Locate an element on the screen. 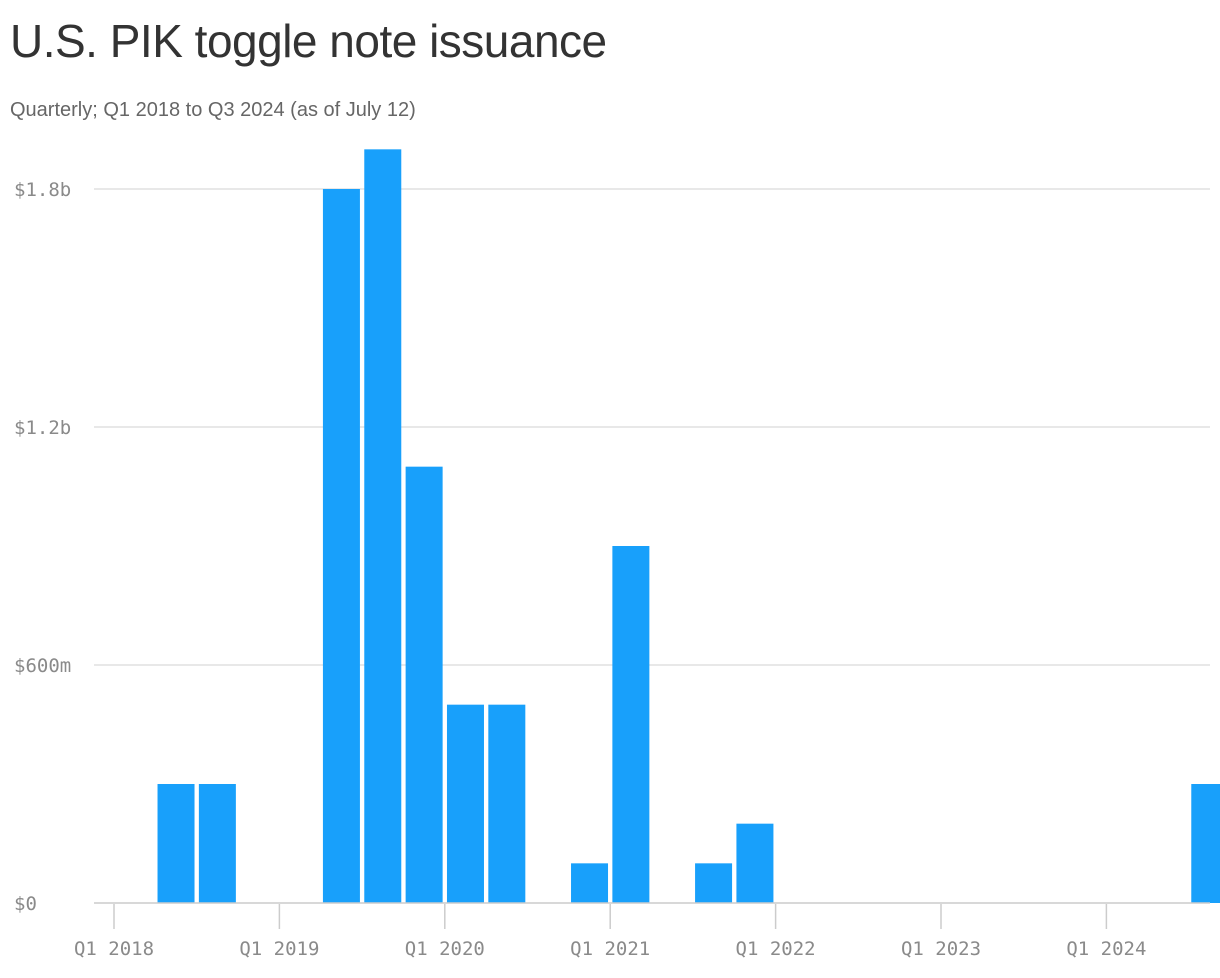 Image resolution: width=1220 pixels, height=978 pixels. y-tick-label: $600m is located at coordinates (42, 666).